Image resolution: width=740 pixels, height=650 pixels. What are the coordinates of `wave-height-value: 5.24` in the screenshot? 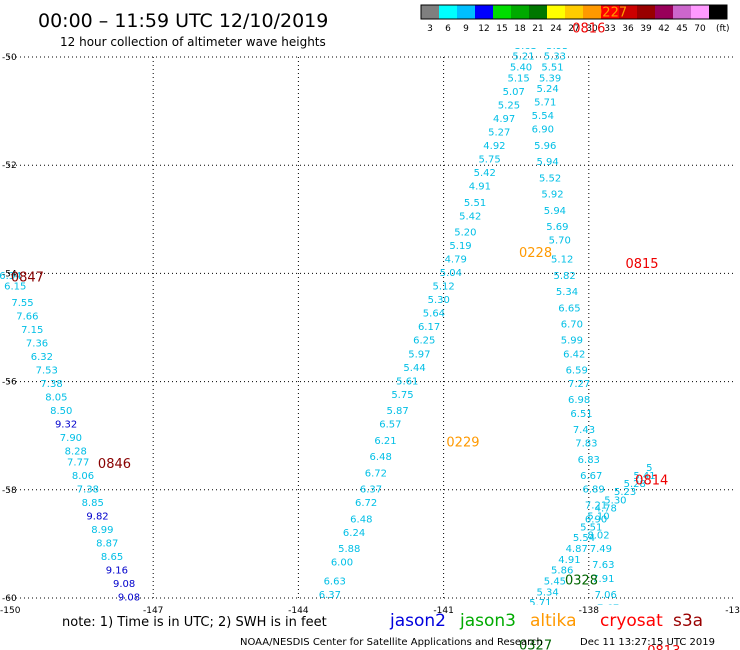 It's located at (548, 89).